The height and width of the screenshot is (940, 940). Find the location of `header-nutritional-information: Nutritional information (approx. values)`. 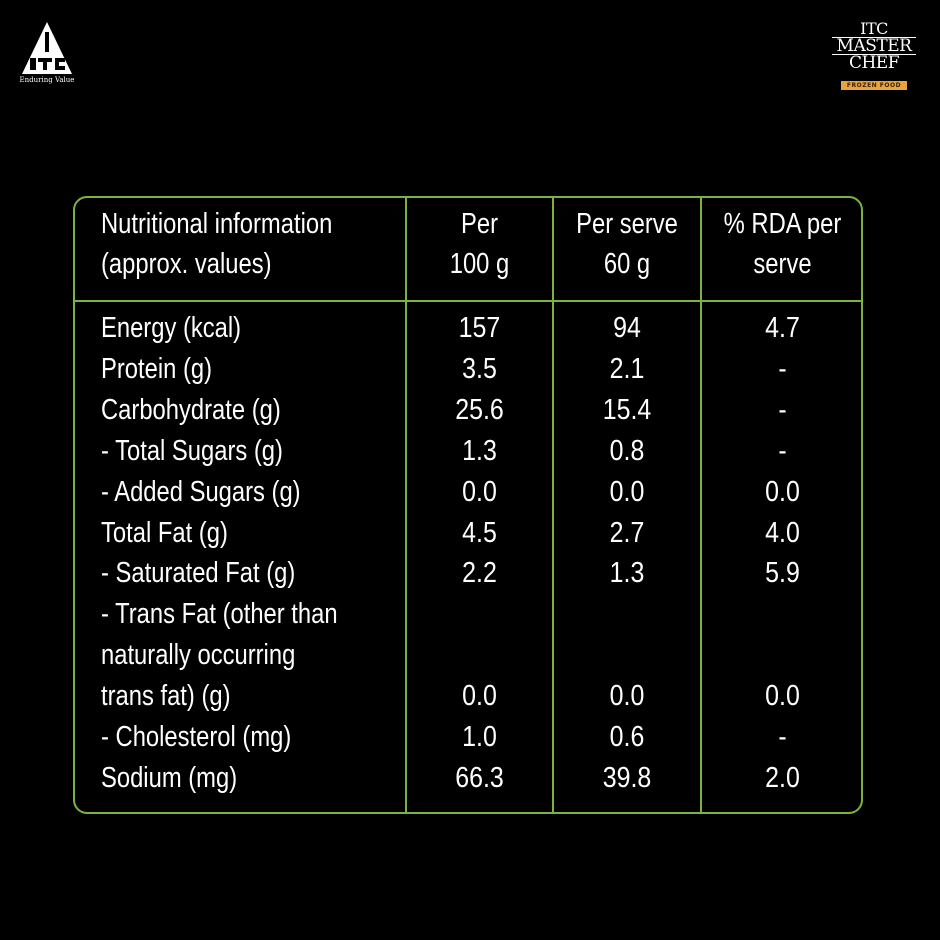

header-nutritional-information: Nutritional information (approx. values) is located at coordinates (217, 244).